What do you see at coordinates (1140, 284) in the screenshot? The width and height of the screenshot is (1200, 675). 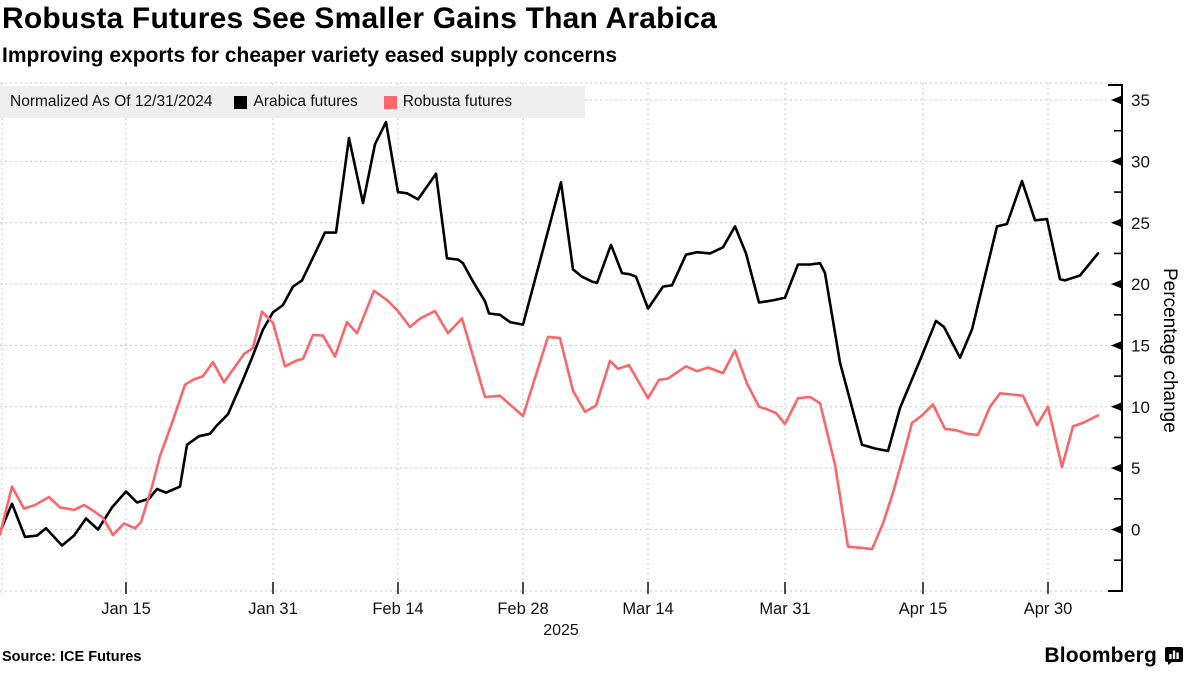 I see `y-tick-label: 20` at bounding box center [1140, 284].